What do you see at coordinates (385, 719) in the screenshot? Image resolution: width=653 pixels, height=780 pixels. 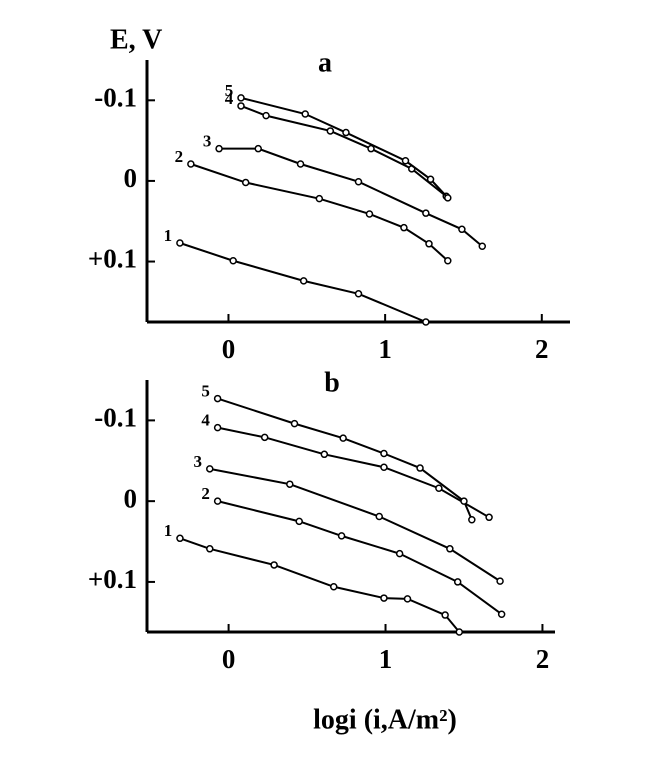 I see `x-axis-label: logi (i,A/m²)` at bounding box center [385, 719].